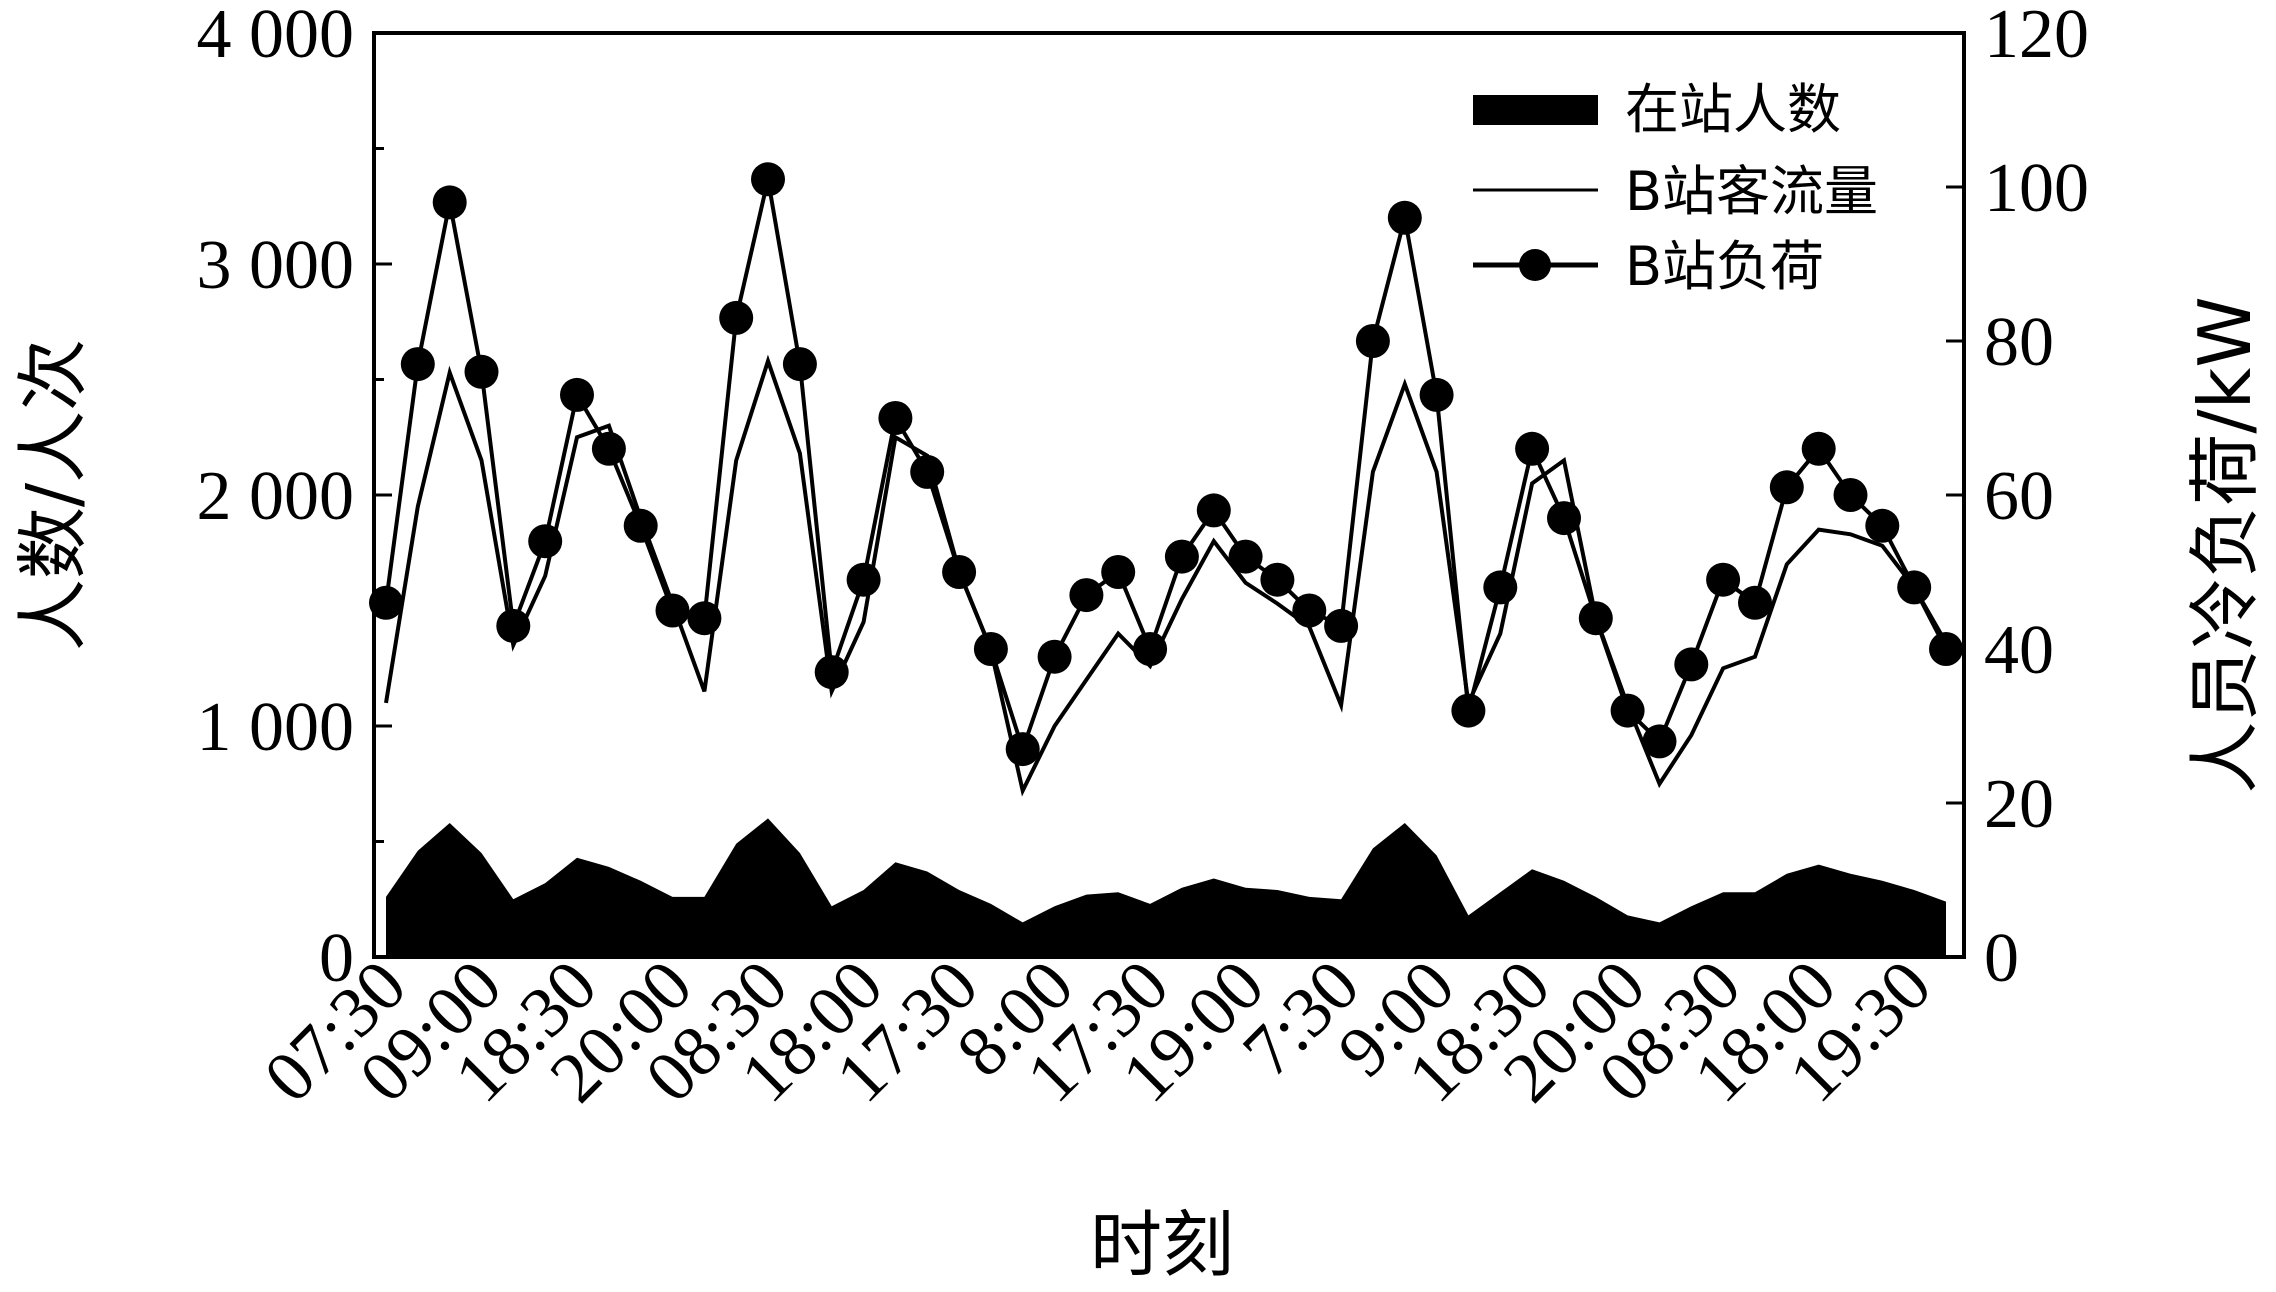 This screenshot has width=2276, height=1292. What do you see at coordinates (53, 495) in the screenshot?
I see `y-axis-title-left: 人数/人次` at bounding box center [53, 495].